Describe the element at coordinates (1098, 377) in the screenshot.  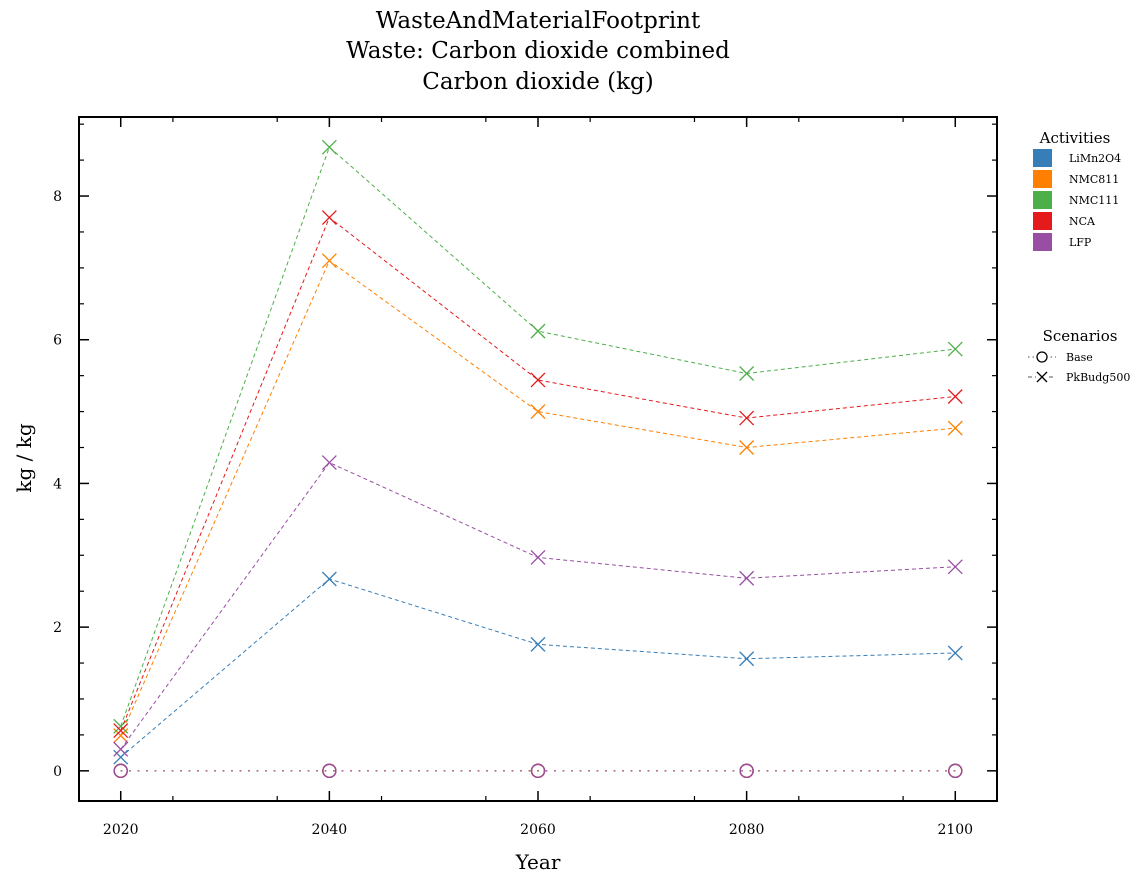
I see `legend-label-PkBudg500: PkBudg500` at that location.